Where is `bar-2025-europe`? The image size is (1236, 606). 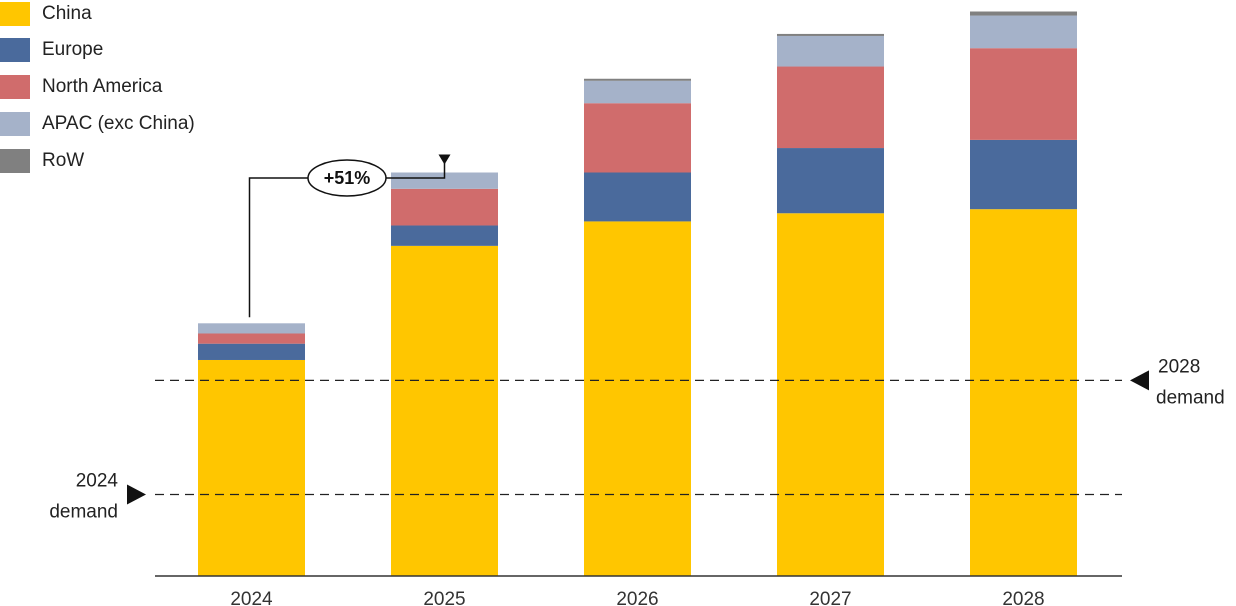
bar-2025-europe is located at coordinates (444, 235).